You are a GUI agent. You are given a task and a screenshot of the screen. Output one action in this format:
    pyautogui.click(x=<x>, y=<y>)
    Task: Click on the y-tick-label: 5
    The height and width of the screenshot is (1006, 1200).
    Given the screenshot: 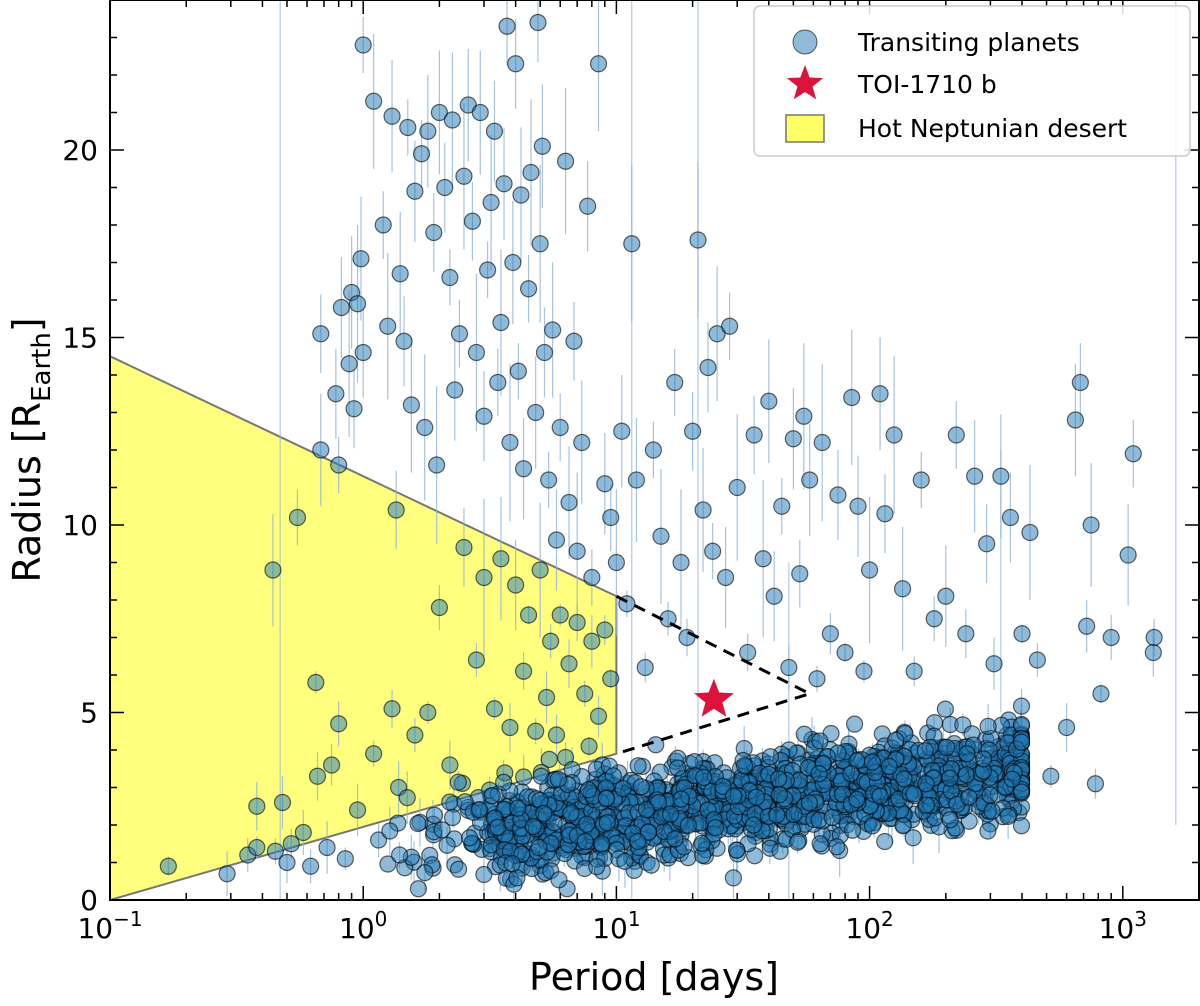 What is the action you would take?
    pyautogui.click(x=89, y=713)
    